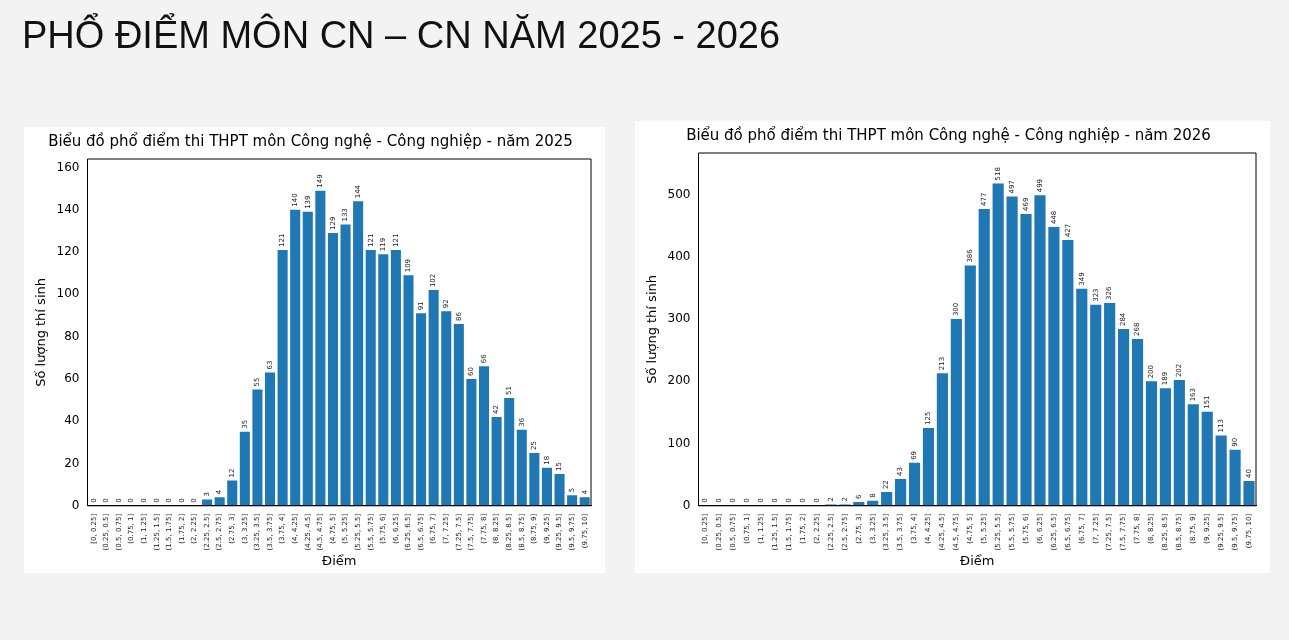 This screenshot has height=640, width=1289. I want to click on y-tick-label: 120, so click(68, 251).